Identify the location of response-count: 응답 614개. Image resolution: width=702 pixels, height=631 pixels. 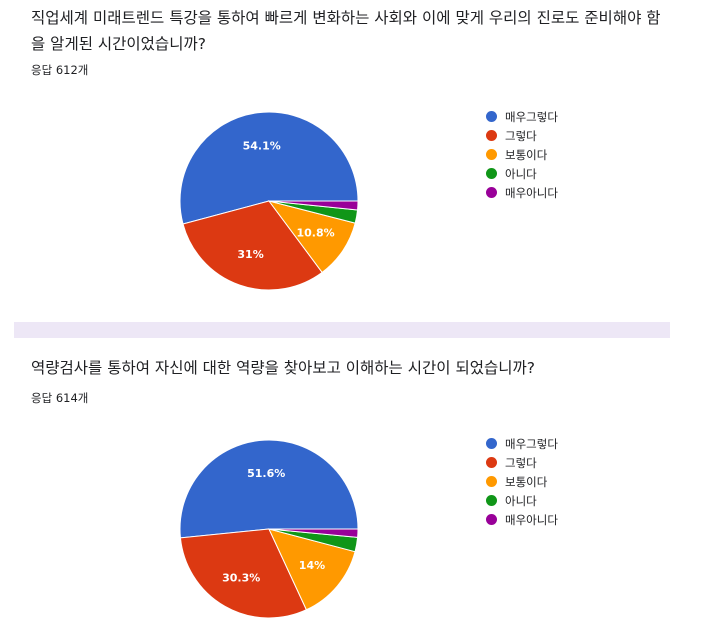
(60, 398).